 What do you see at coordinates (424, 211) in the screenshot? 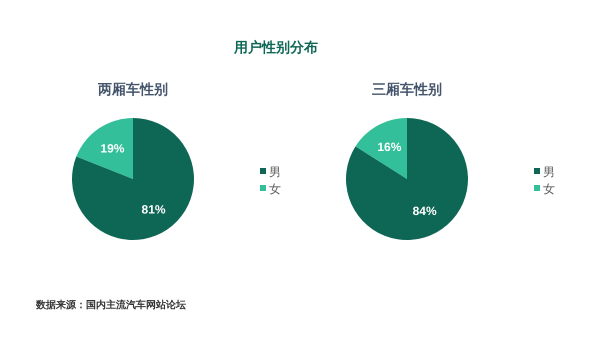
I see `data-label: 84%` at bounding box center [424, 211].